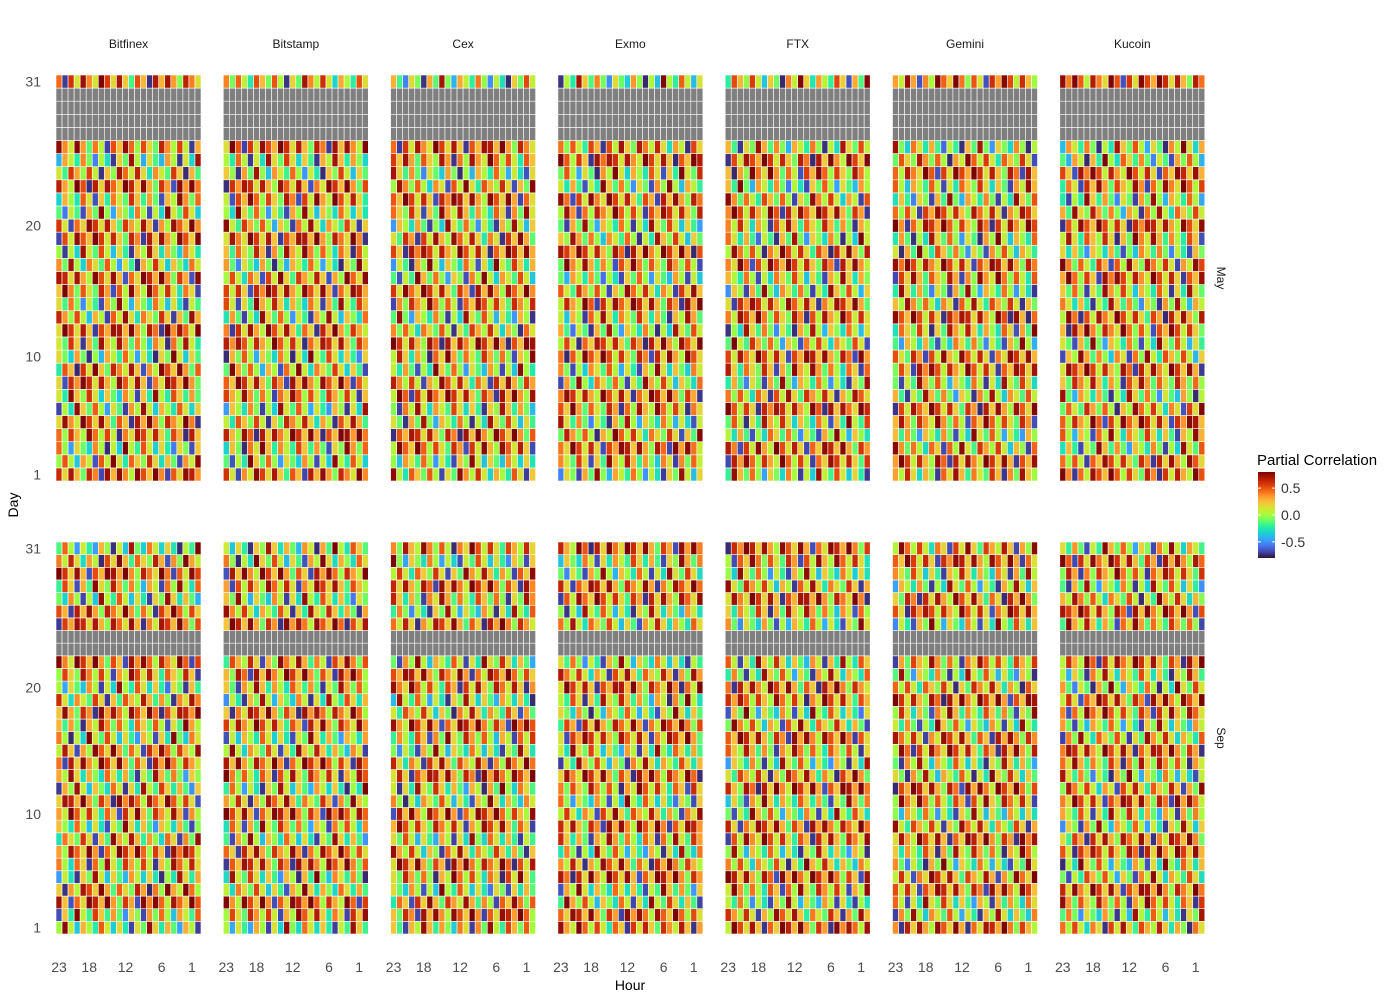 The image size is (1400, 1000). I want to click on x-tick-label: 1, so click(527, 967).